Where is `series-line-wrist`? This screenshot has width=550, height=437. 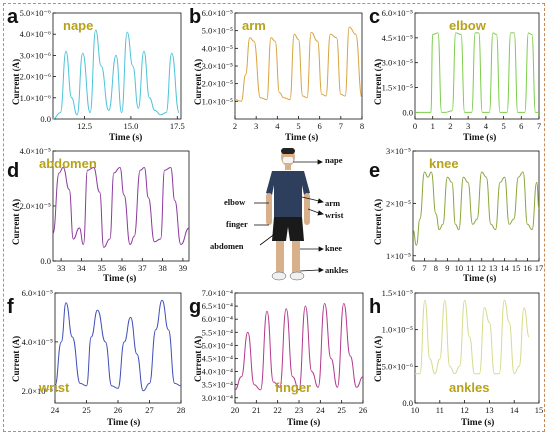 series-line-wrist is located at coordinates (118, 345).